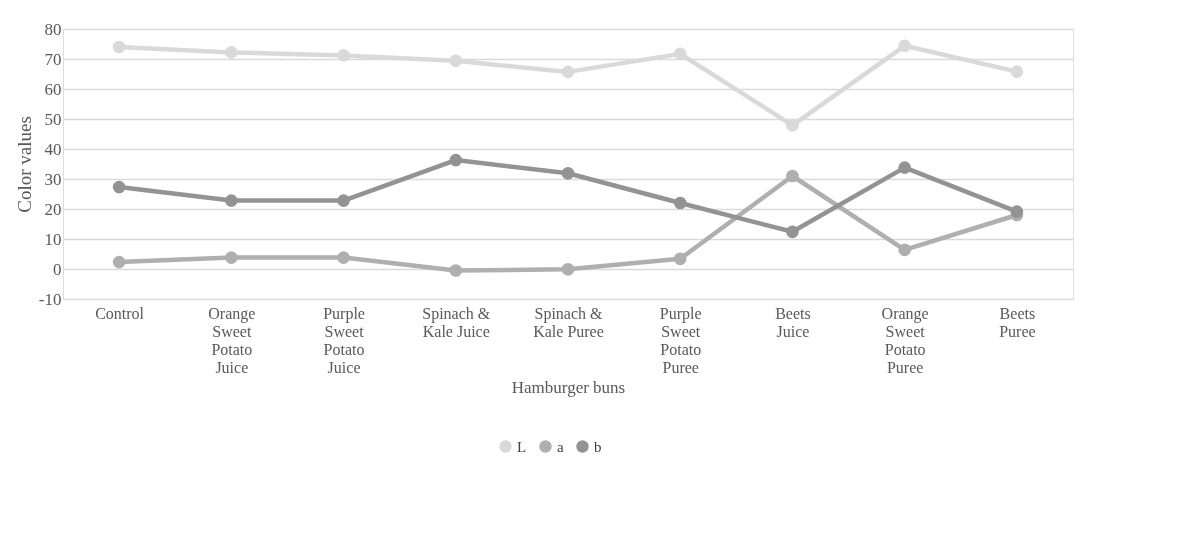 This screenshot has width=1199, height=533. What do you see at coordinates (1017, 322) in the screenshot?
I see `x-tick-label: Beets Puree` at bounding box center [1017, 322].